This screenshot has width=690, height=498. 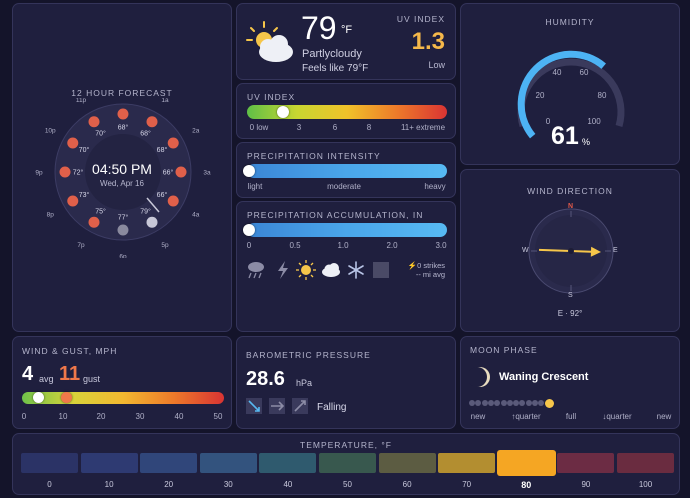 What do you see at coordinates (526, 416) in the screenshot?
I see `moon-label: ↑quarter` at bounding box center [526, 416].